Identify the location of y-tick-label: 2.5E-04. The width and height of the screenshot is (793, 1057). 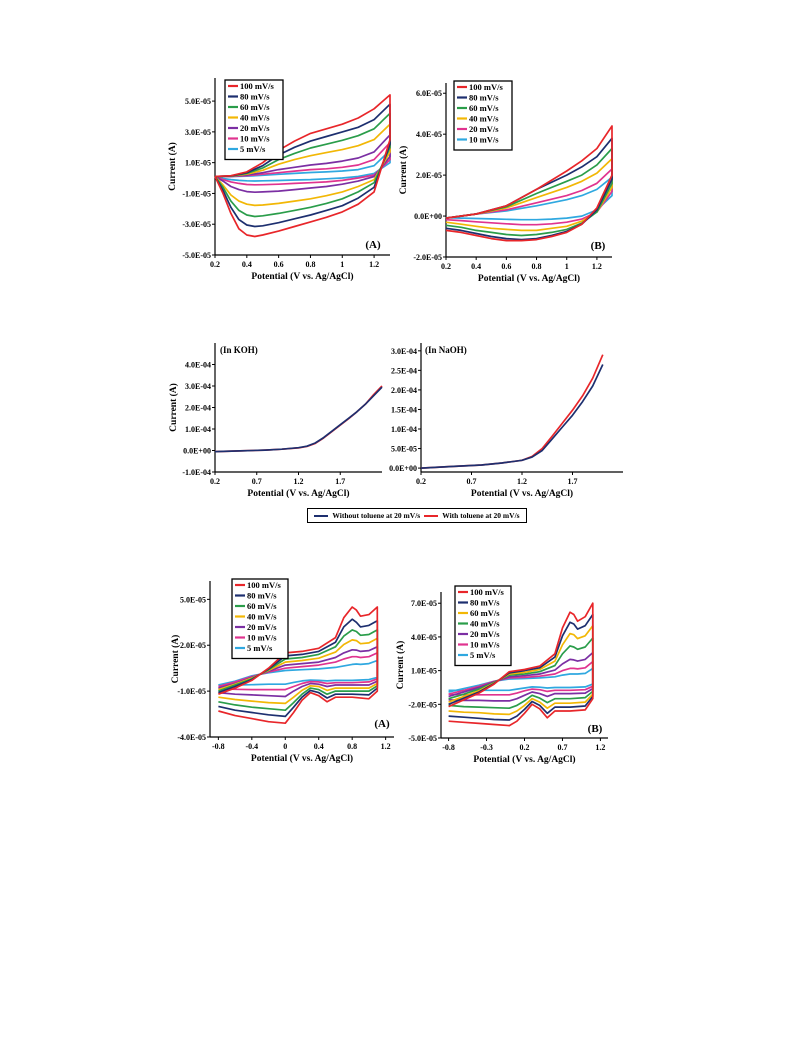
(404, 370).